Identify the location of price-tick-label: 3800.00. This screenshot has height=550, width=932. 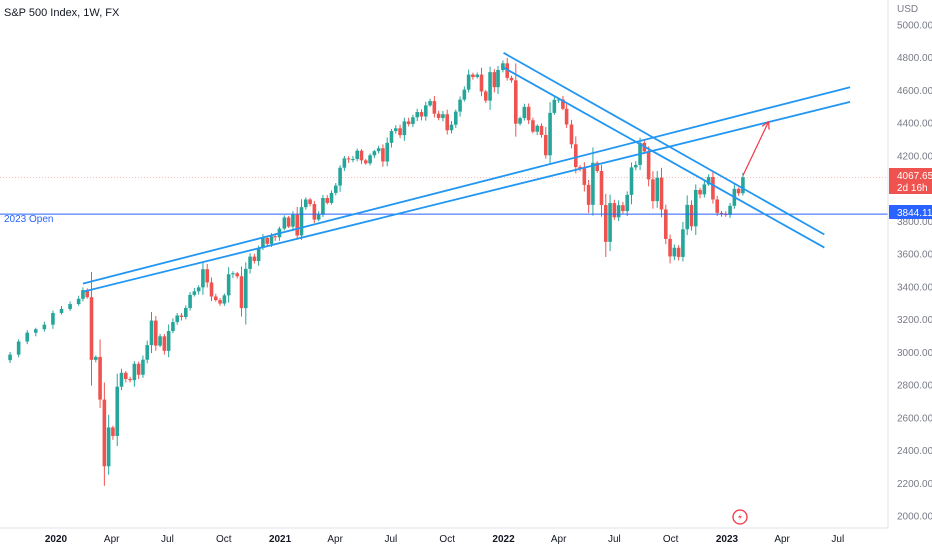
(914, 222).